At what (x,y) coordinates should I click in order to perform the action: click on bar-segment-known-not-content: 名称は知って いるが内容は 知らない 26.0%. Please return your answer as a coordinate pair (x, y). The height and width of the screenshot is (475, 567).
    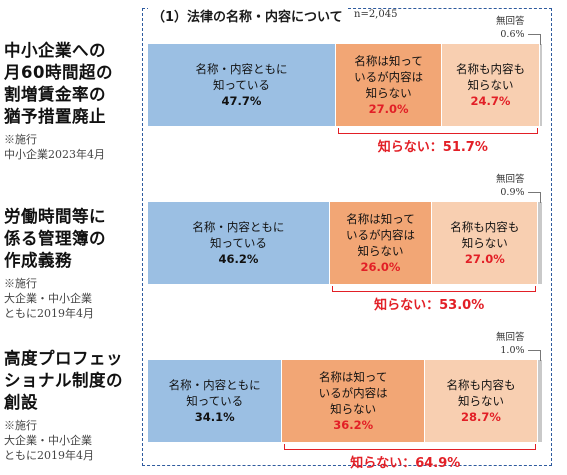
    Looking at the image, I should click on (381, 243).